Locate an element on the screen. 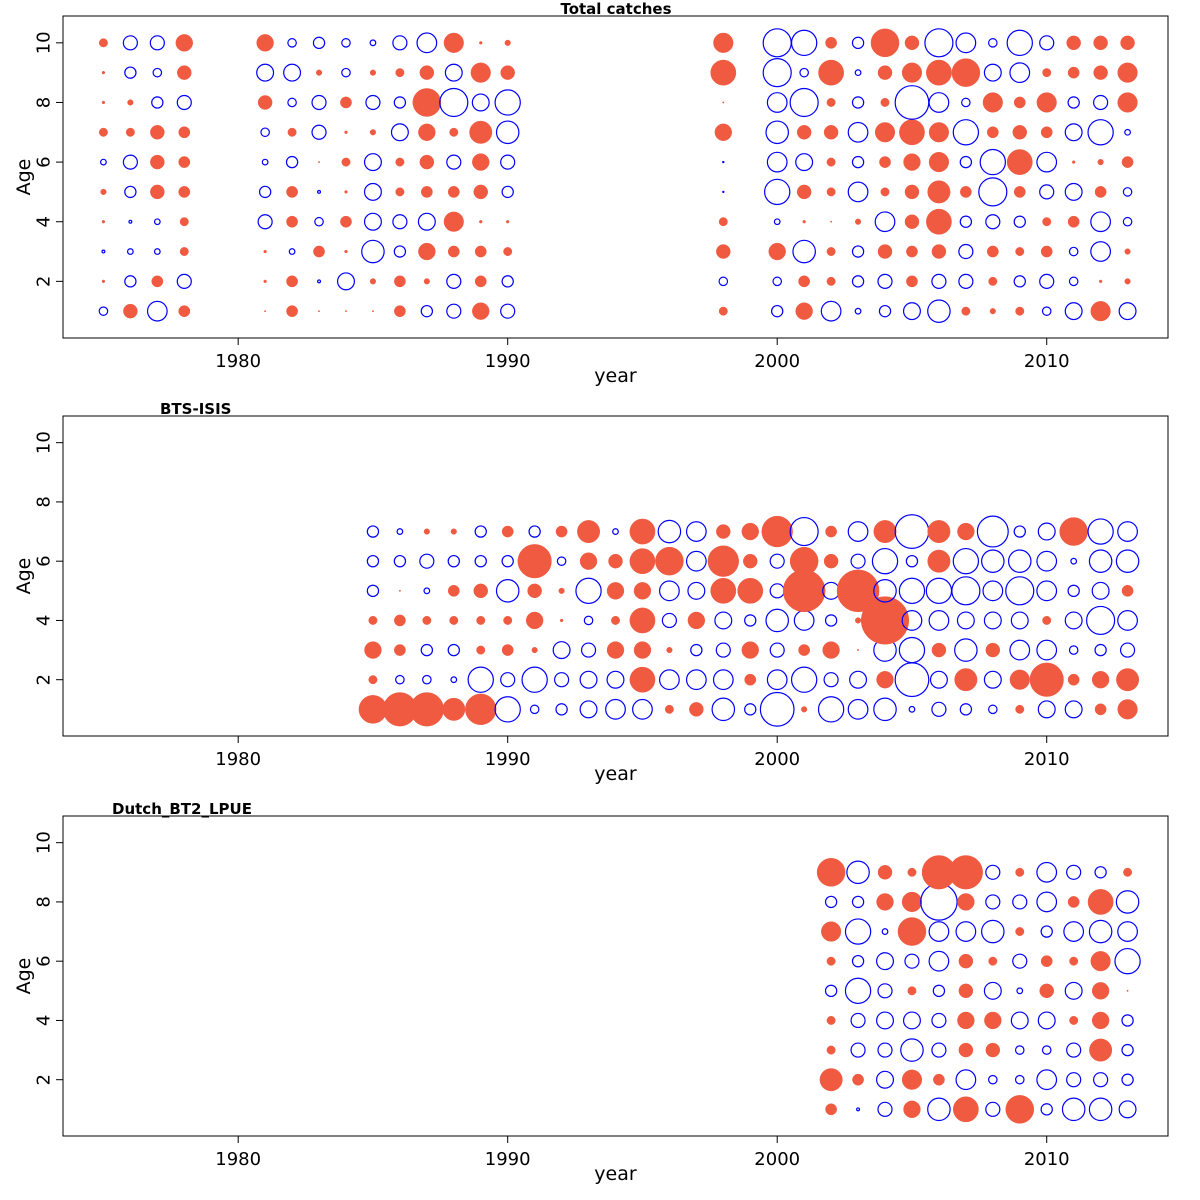 Image resolution: width=1200 pixels, height=1200 pixels. x-tick-label: 1990 is located at coordinates (508, 1159).